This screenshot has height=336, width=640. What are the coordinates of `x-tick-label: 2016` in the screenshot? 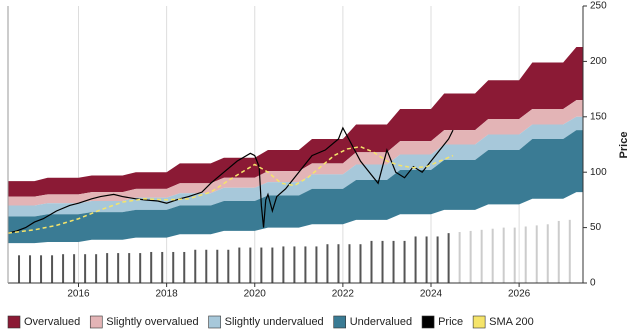 It's located at (78, 294).